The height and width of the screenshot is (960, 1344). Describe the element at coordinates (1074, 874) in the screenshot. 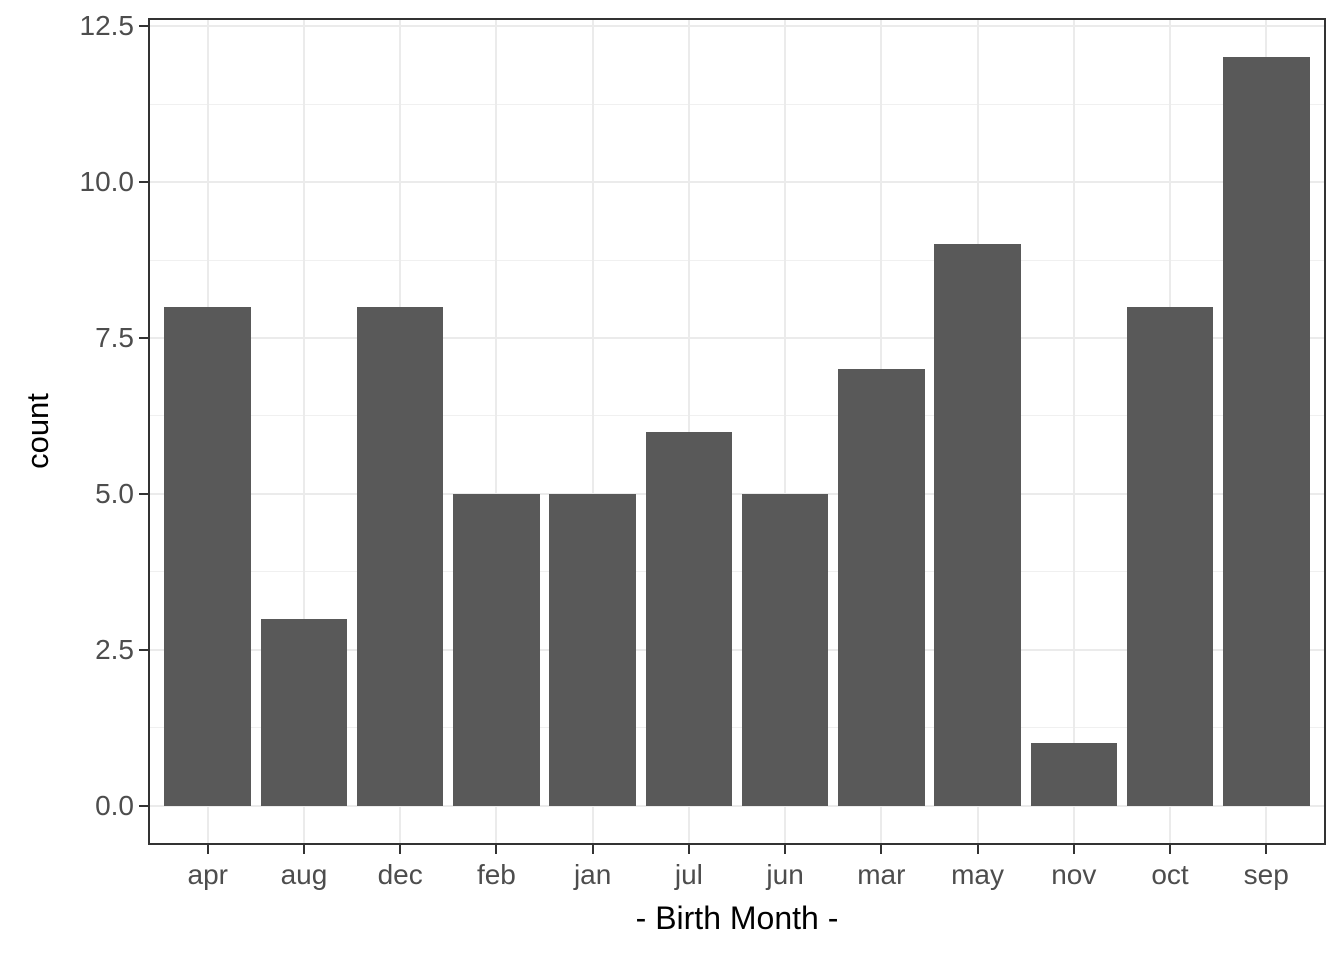

I see `x-tick-label-nov: nov` at that location.